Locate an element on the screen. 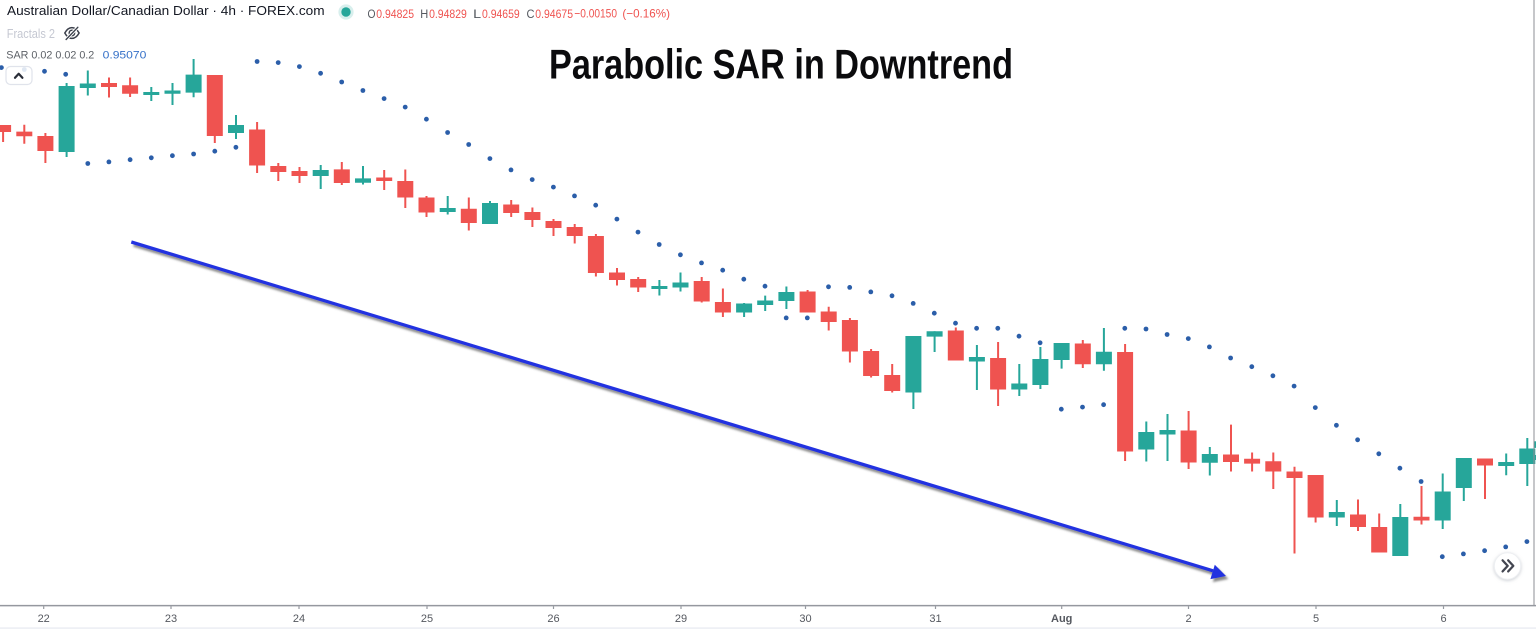  svg-text: 0.94659 is located at coordinates (501, 14).